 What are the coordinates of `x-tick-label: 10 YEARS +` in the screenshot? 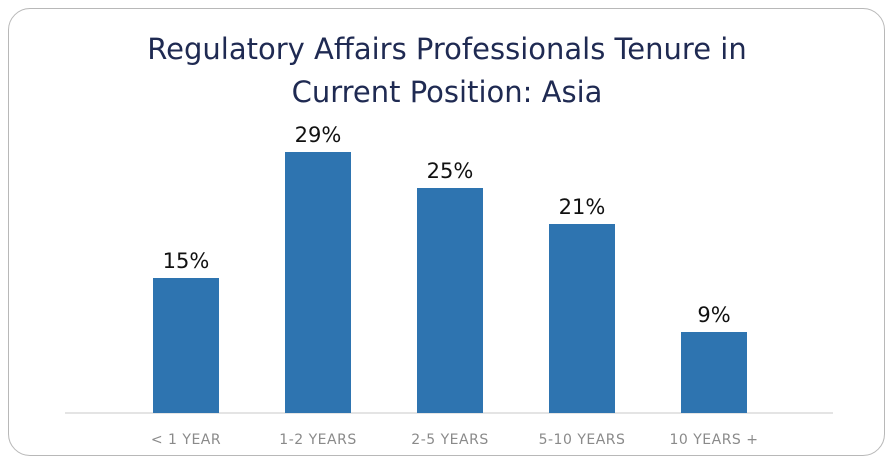 It's located at (713, 440).